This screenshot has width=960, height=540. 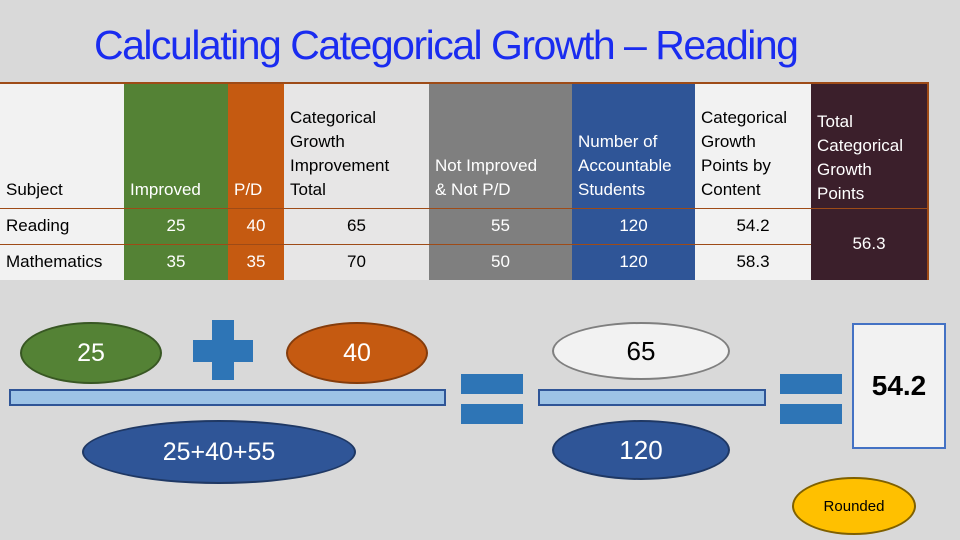 I want to click on page-title: Calculating Categorical Growth – Reading, so click(x=446, y=45).